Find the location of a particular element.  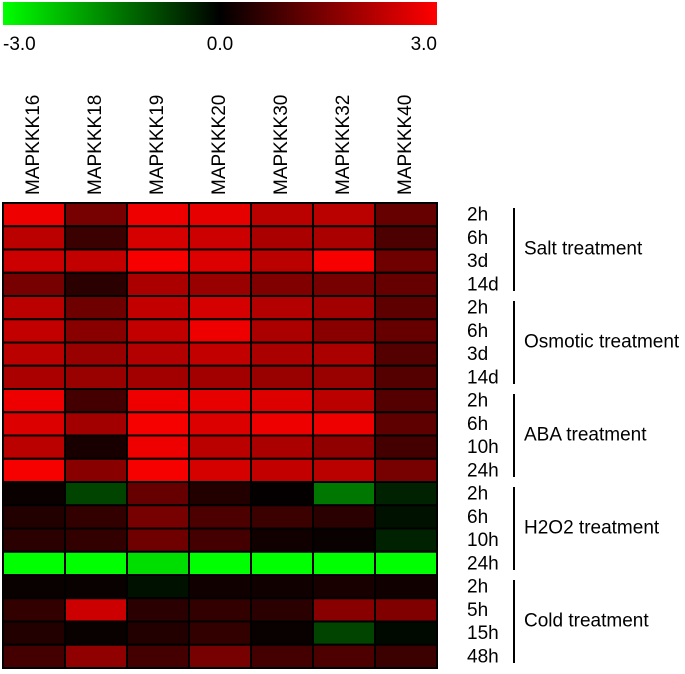

column-label: MAPKKK20 is located at coordinates (219, 145).